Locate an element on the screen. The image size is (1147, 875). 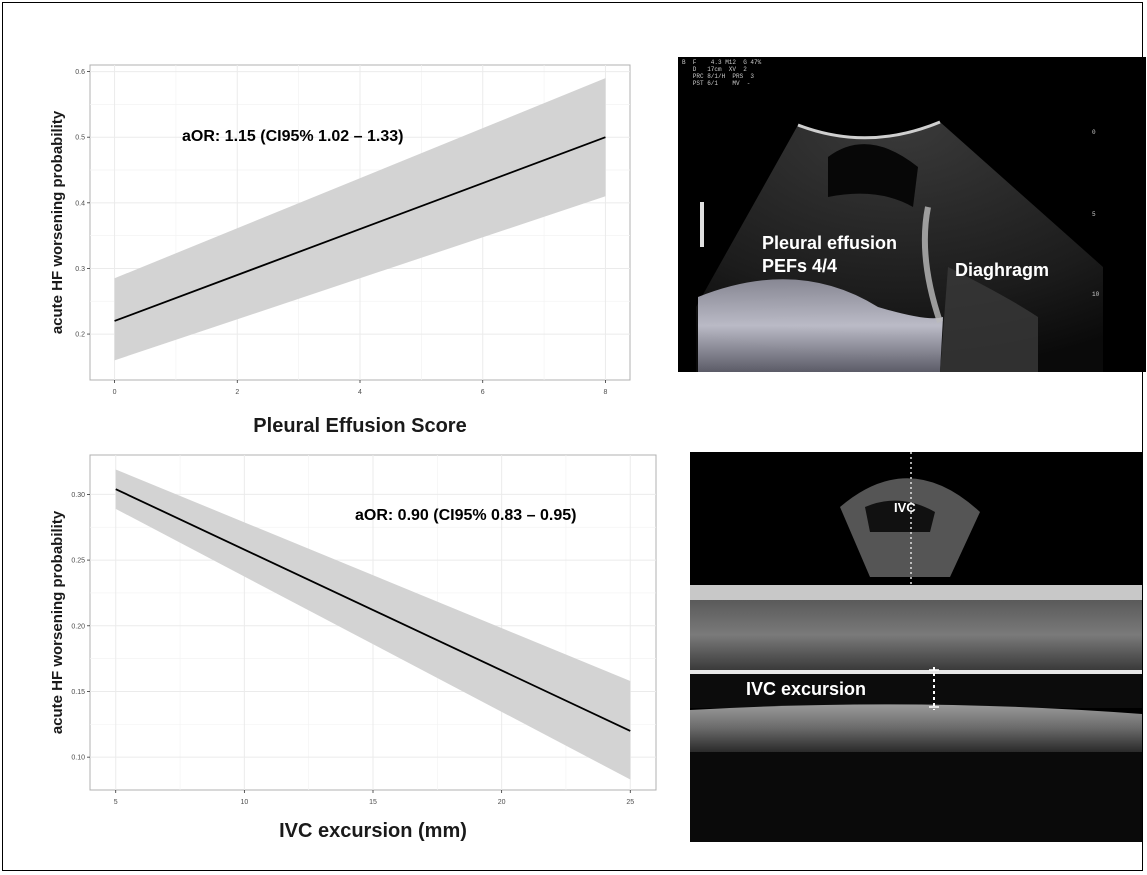
confidence-band is located at coordinates (360, 219).